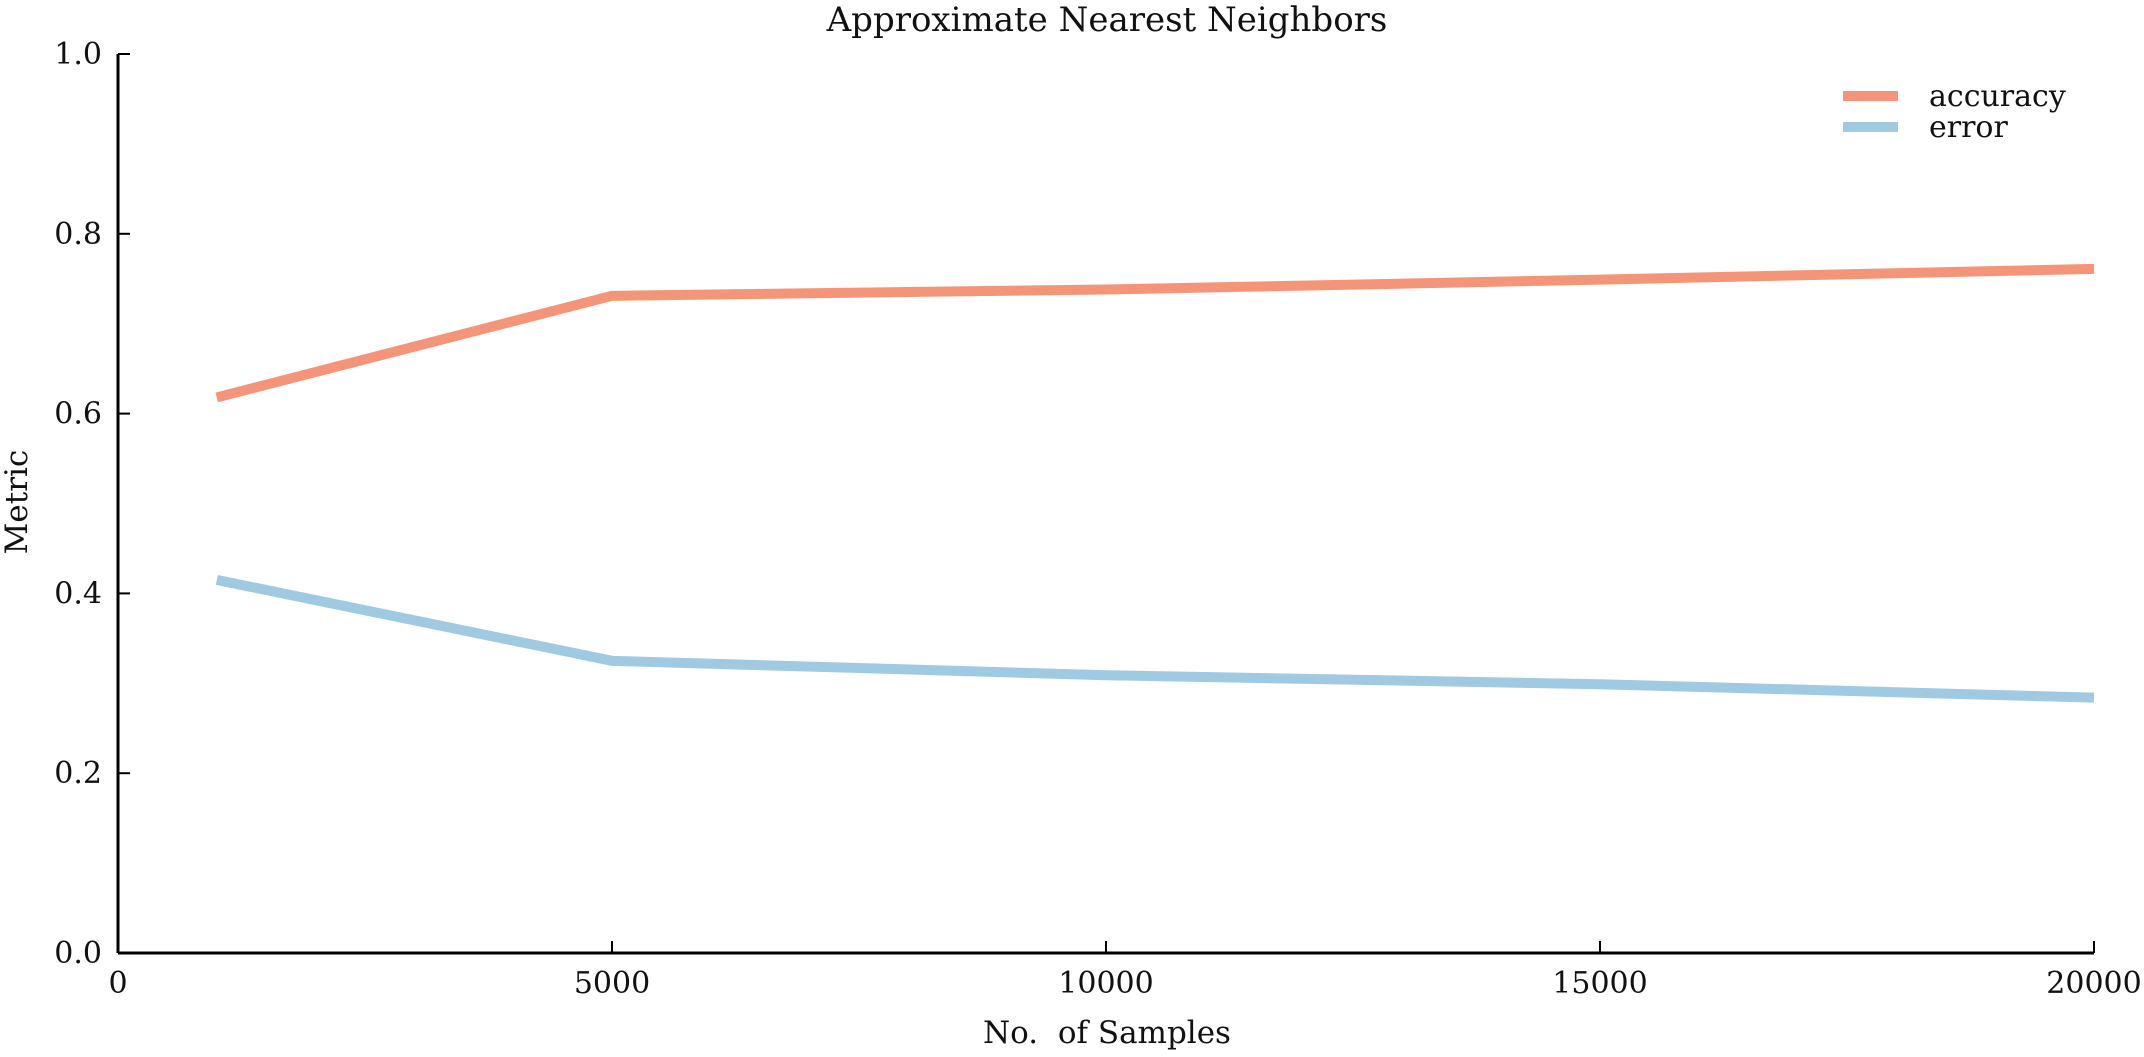 The image size is (2144, 1057). What do you see at coordinates (117, 983) in the screenshot?
I see `x-tick-label: 0` at bounding box center [117, 983].